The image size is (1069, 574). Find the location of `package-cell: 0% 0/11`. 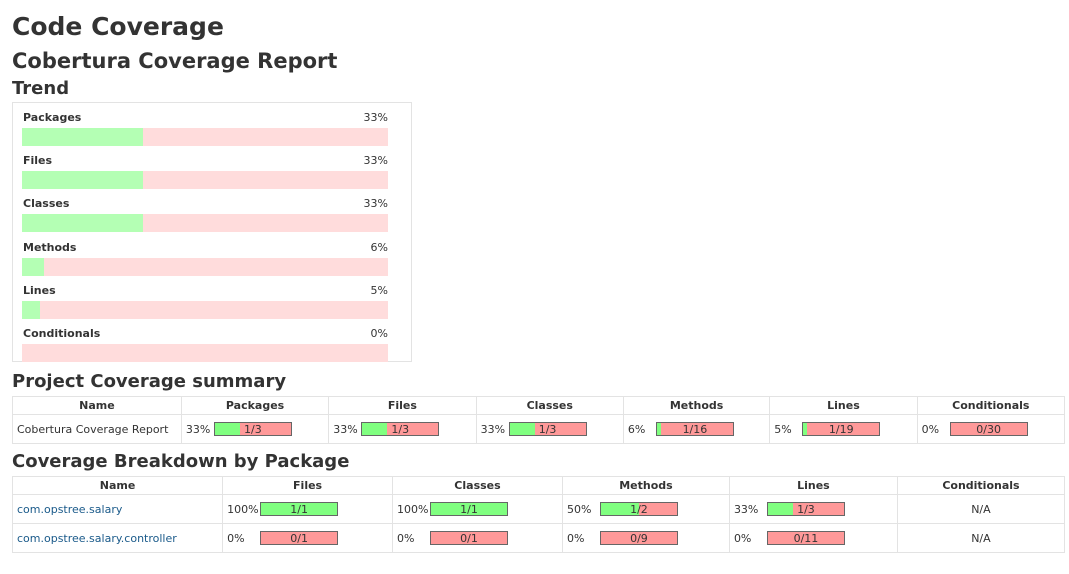

package-cell: 0% 0/11 is located at coordinates (813, 538).